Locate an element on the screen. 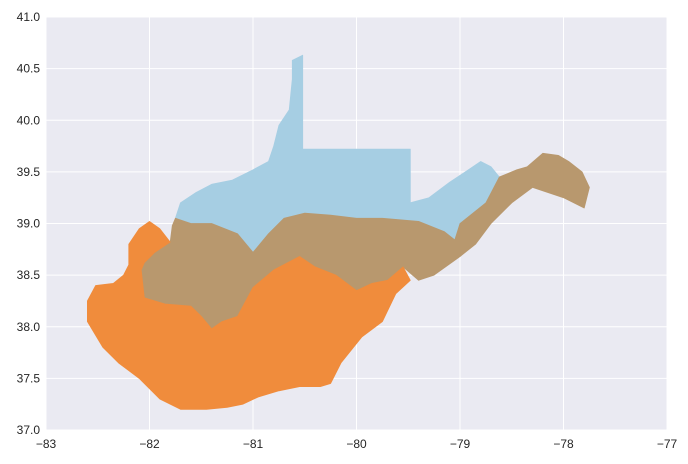 This screenshot has width=688, height=464. x-tick-label: −77 is located at coordinates (667, 444).